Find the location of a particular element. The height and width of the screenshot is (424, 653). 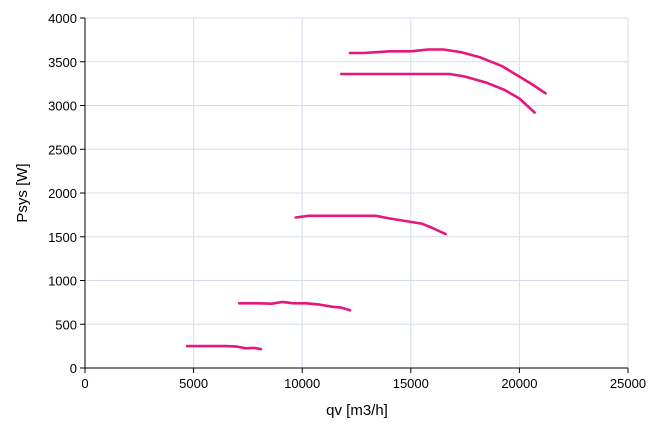

y-tick-label: 2000 is located at coordinates (62, 193).